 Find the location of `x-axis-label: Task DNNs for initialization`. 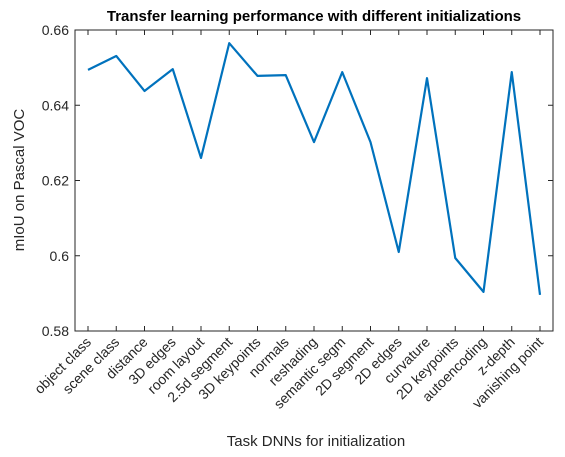

x-axis-label: Task DNNs for initialization is located at coordinates (316, 441).